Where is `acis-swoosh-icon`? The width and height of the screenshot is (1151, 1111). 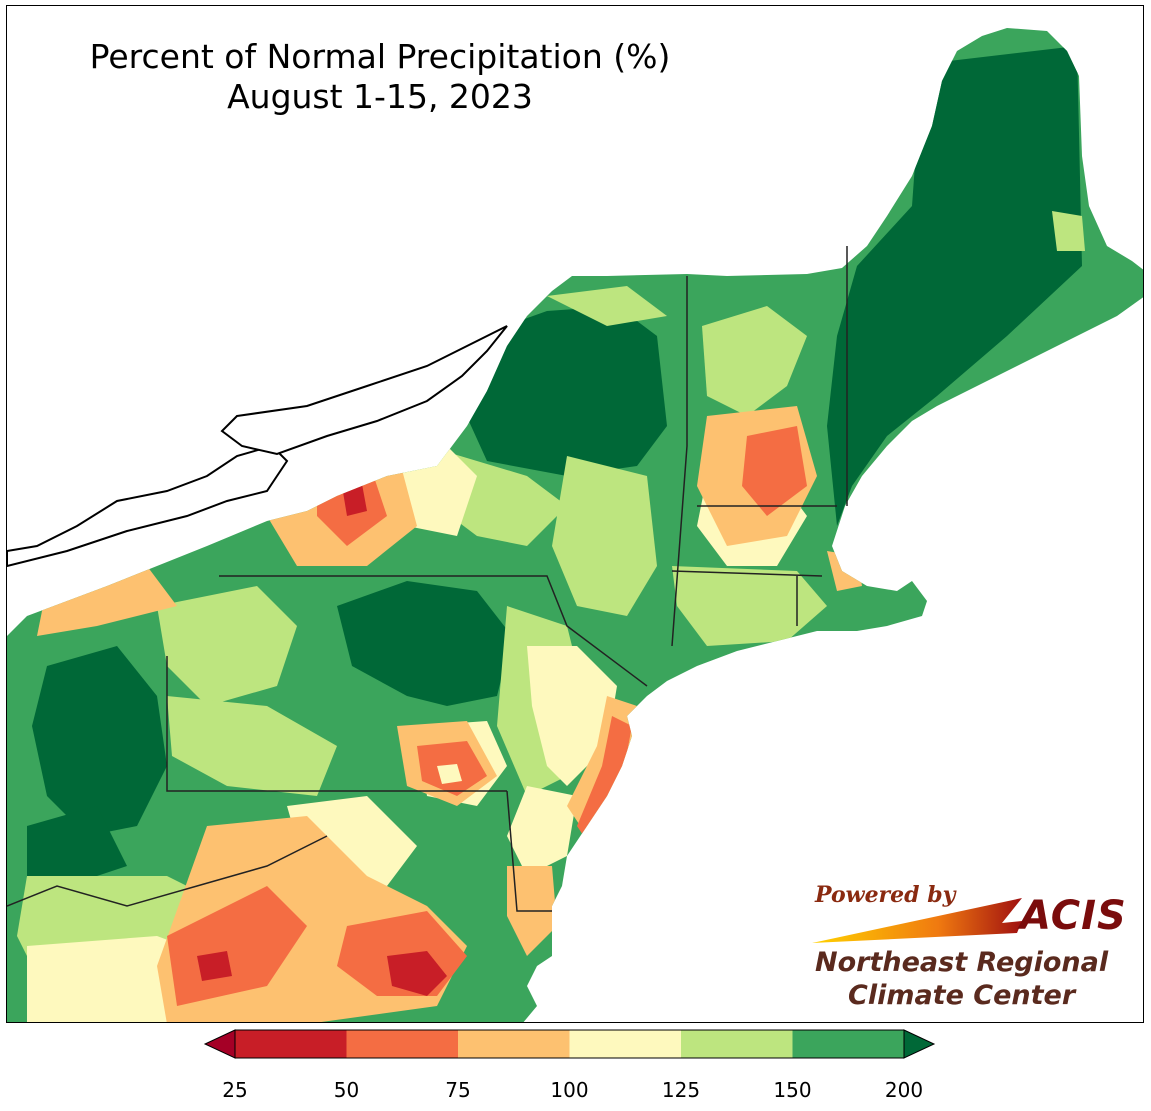
acis-swoosh-icon is located at coordinates (917, 920).